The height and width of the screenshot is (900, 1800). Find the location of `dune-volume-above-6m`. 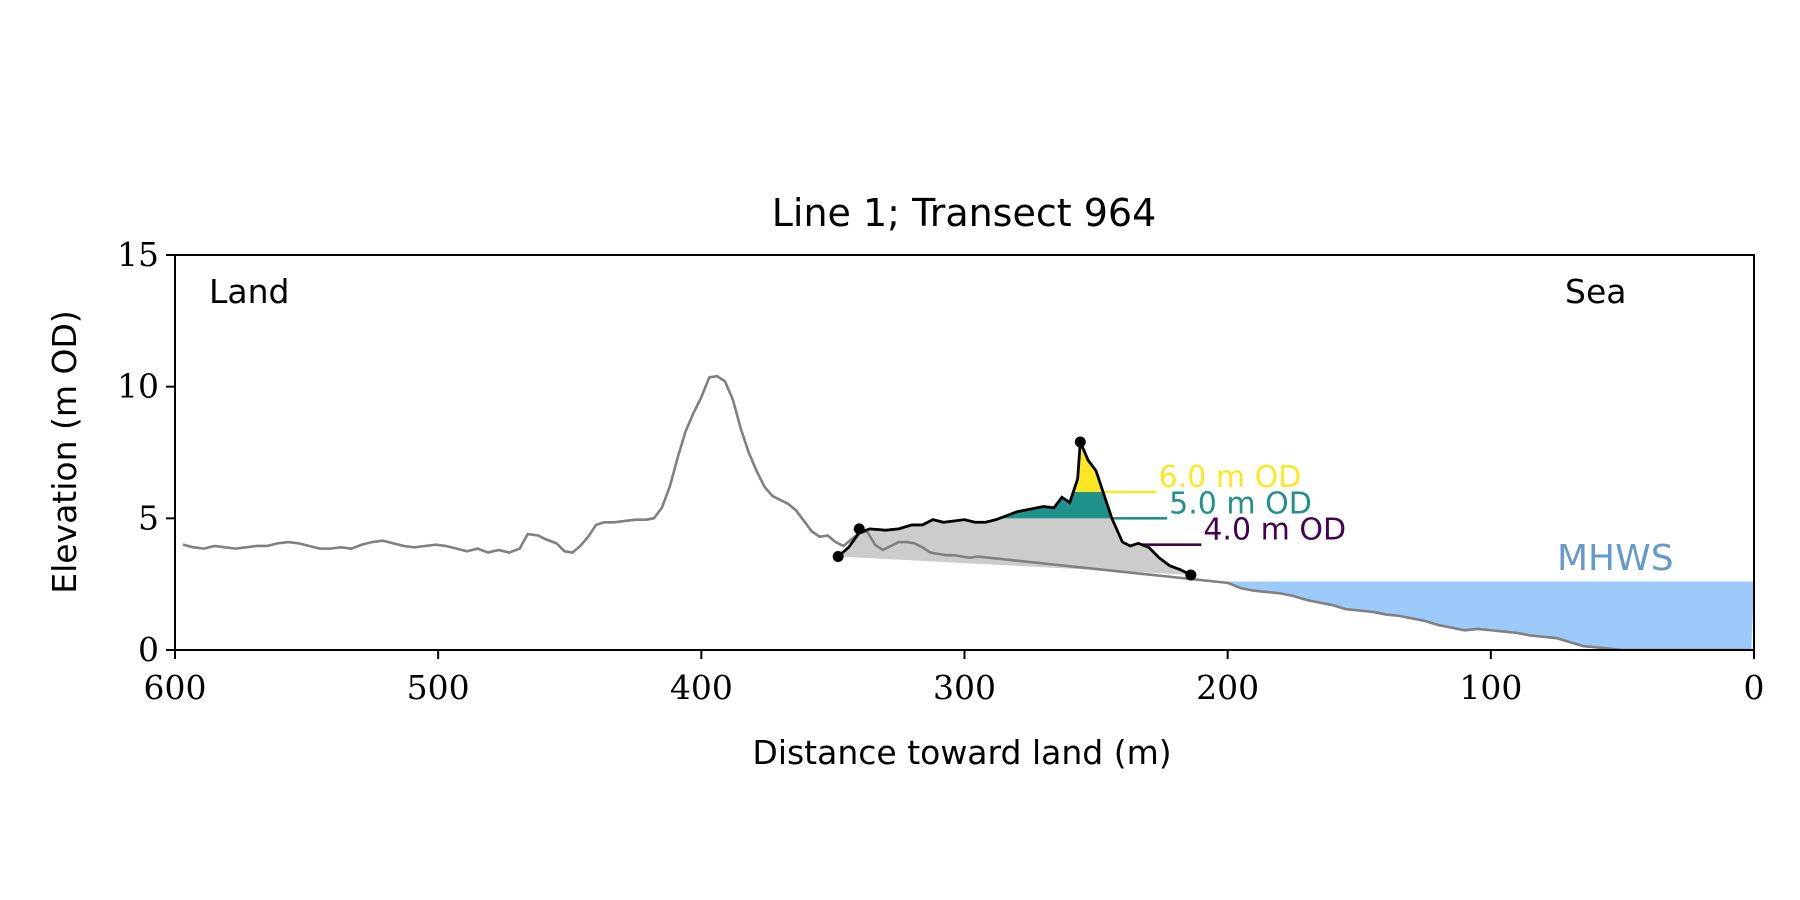

dune-volume-above-6m is located at coordinates (1088, 466).